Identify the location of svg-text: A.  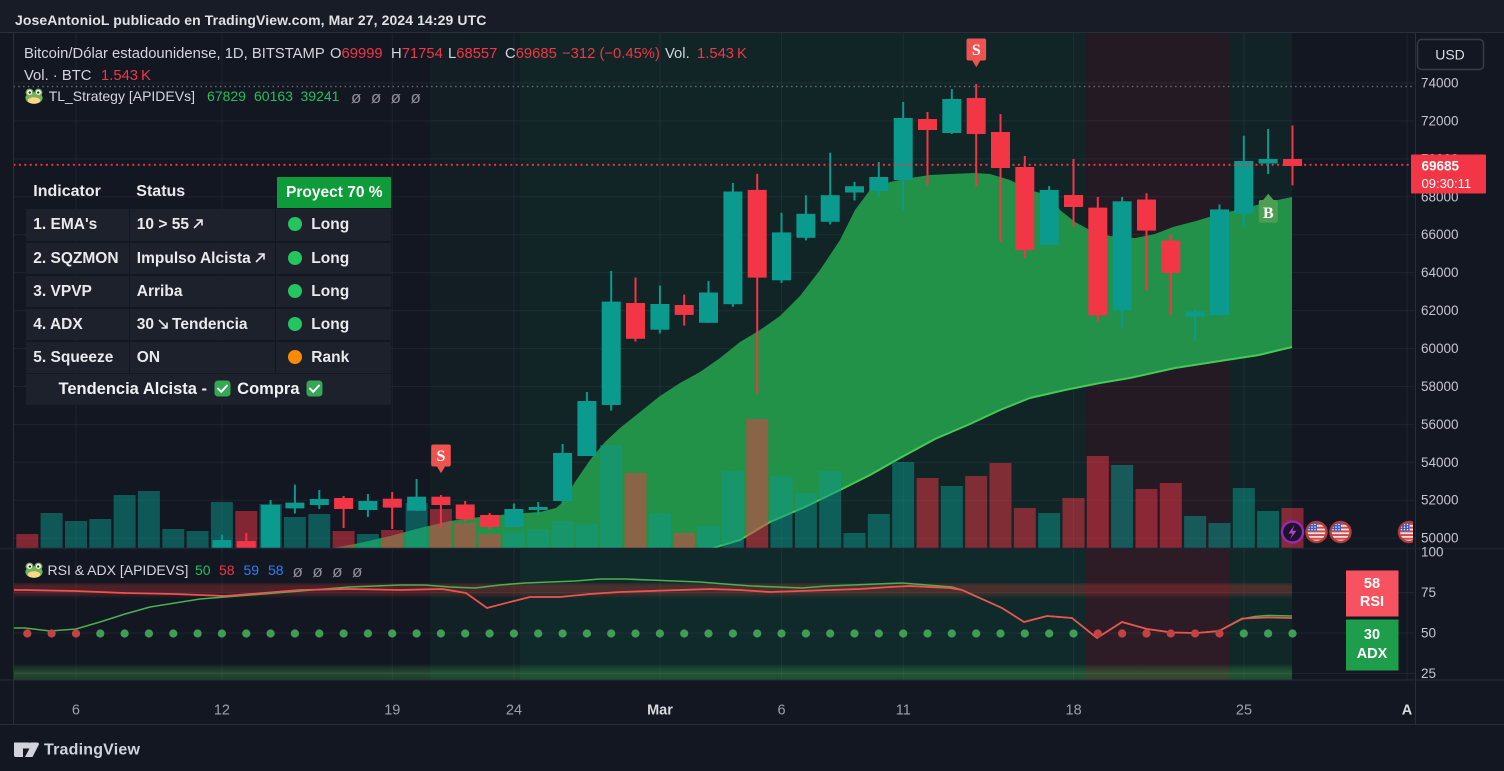
(1407, 711).